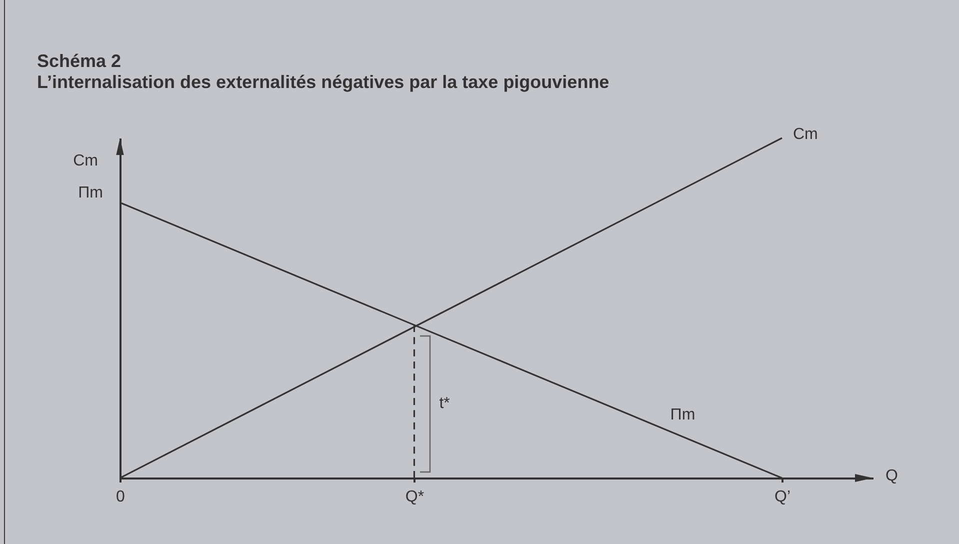 The image size is (959, 544). Describe the element at coordinates (121, 497) in the screenshot. I see `x-tick-label: 0` at that location.